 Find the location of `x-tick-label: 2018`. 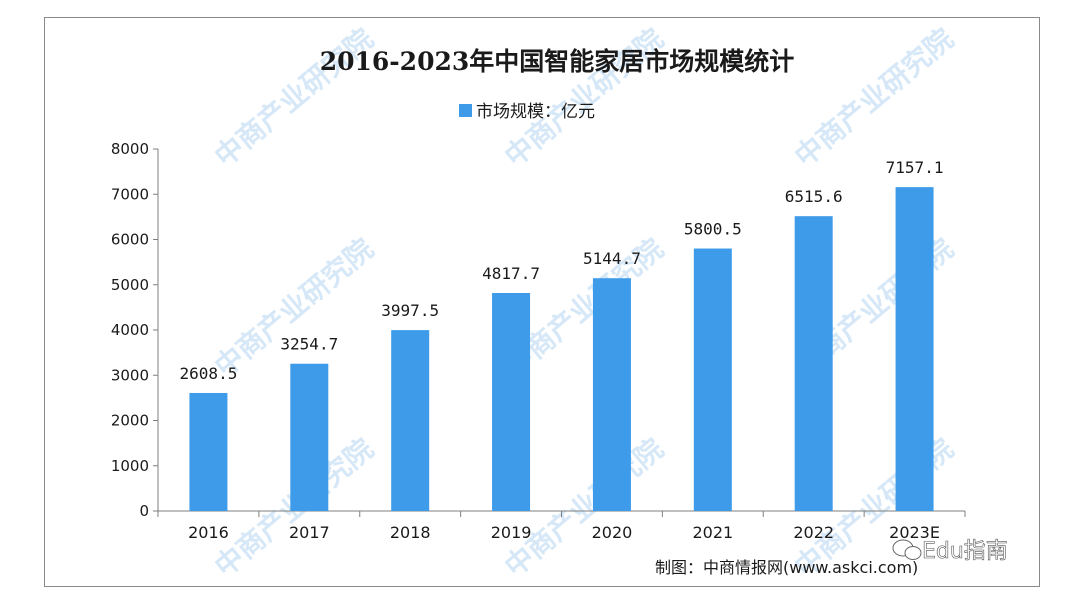

x-tick-label: 2018 is located at coordinates (410, 532).